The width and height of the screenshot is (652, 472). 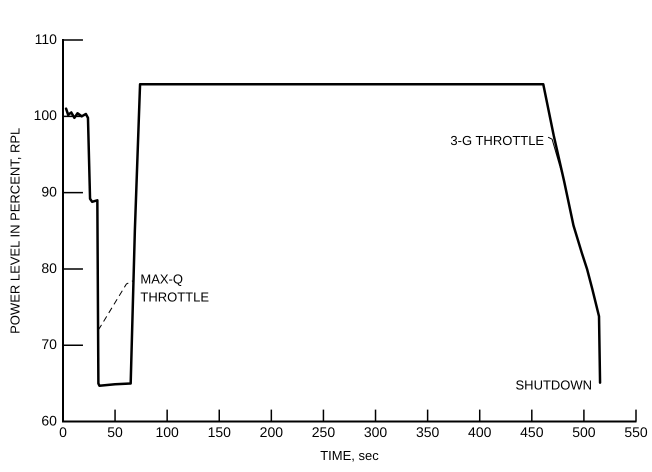 What do you see at coordinates (497, 140) in the screenshot?
I see `annotation: 3-G THROTTLE` at bounding box center [497, 140].